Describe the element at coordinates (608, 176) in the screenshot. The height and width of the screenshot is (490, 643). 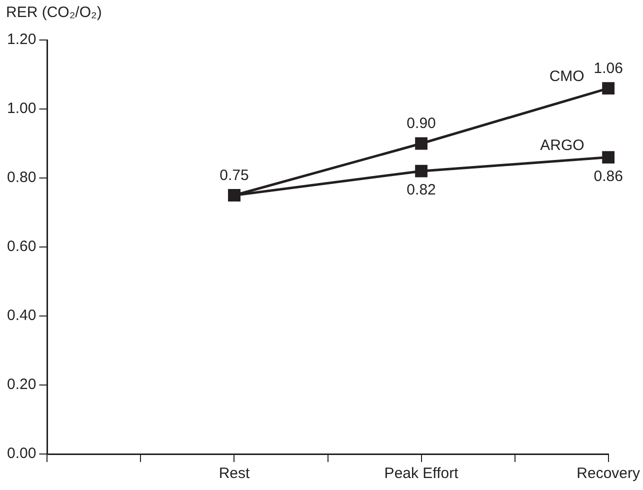
I see `data-label: 0.86` at that location.